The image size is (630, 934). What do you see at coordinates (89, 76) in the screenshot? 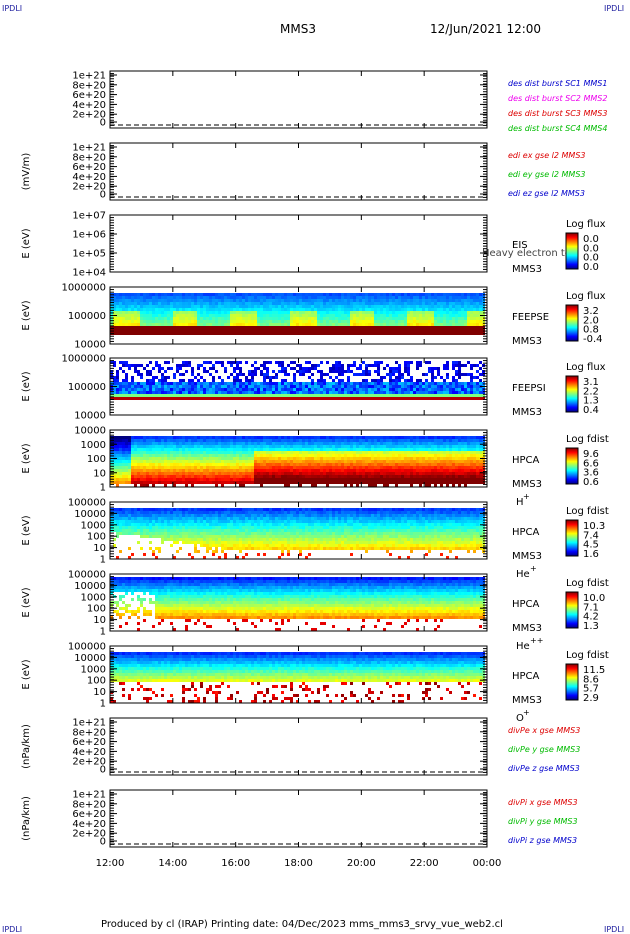
I see `y-tick-label: 1e+21` at bounding box center [89, 76].